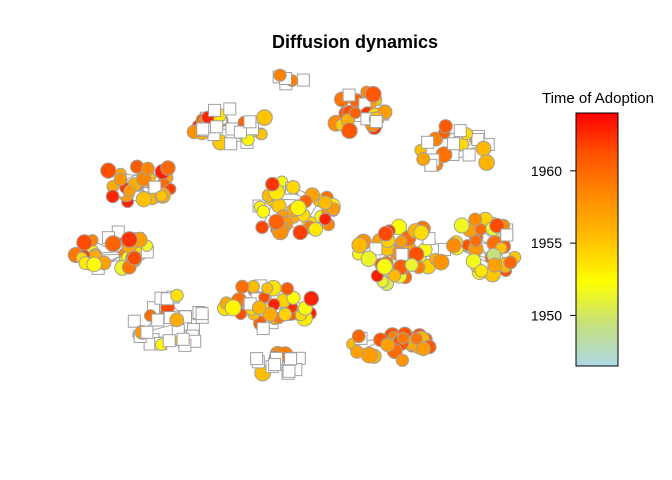 This screenshot has height=480, width=672. Describe the element at coordinates (546, 315) in the screenshot. I see `legend-tick-label: 1950` at that location.